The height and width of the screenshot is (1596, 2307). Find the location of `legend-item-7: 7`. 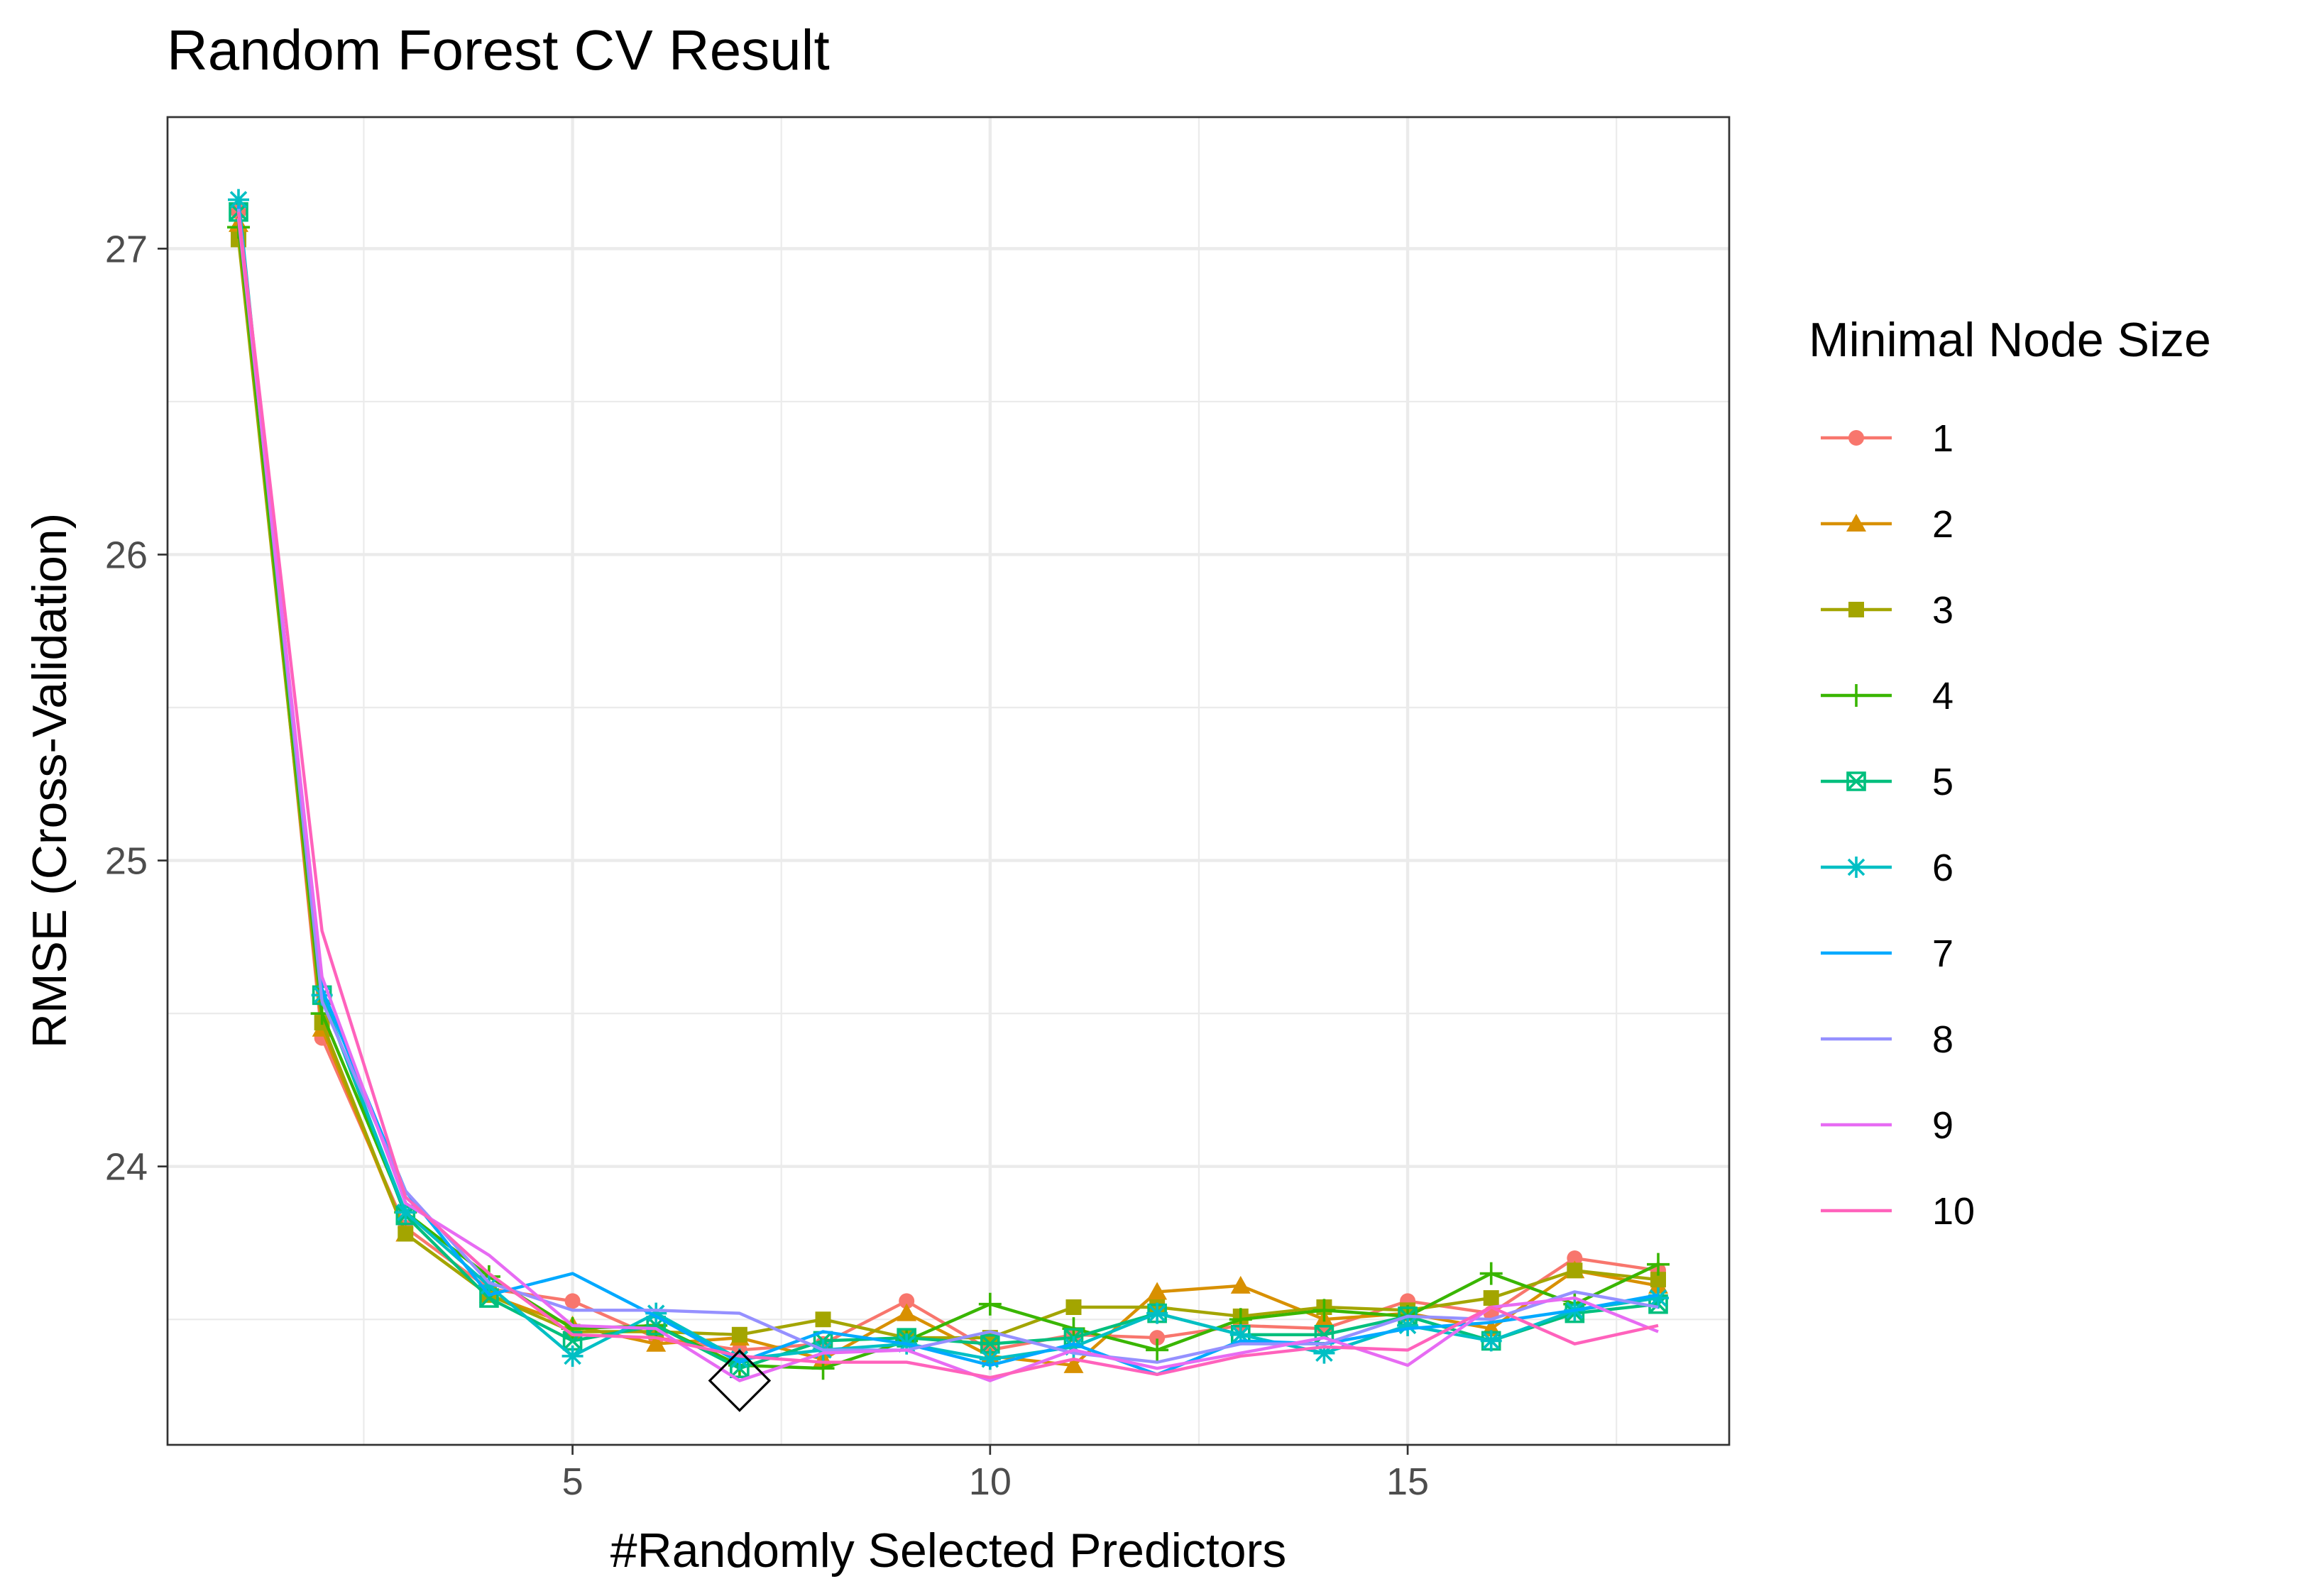

legend-item-7: 7 is located at coordinates (1887, 954).